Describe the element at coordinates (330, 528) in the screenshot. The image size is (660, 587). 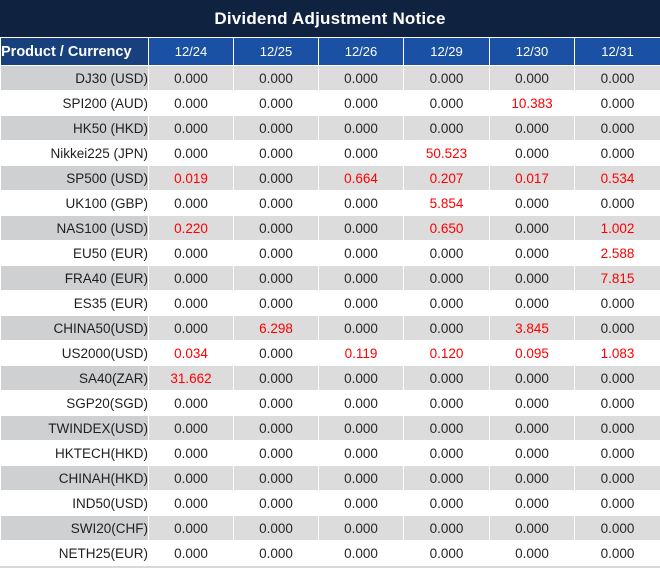
I see `table-row: SWI20(CHF) 0.000 0.000 0.000 0.000 0.000 0.000` at that location.